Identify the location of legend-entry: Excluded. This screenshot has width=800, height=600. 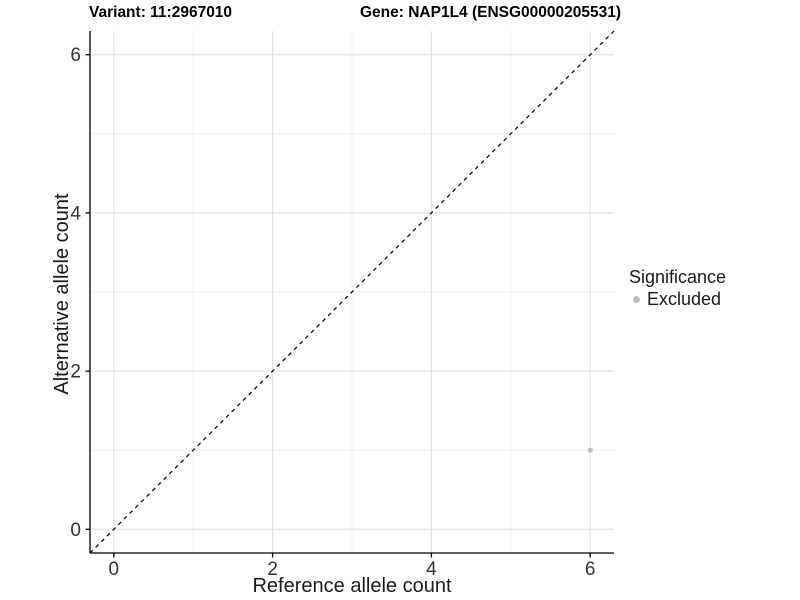
(677, 299).